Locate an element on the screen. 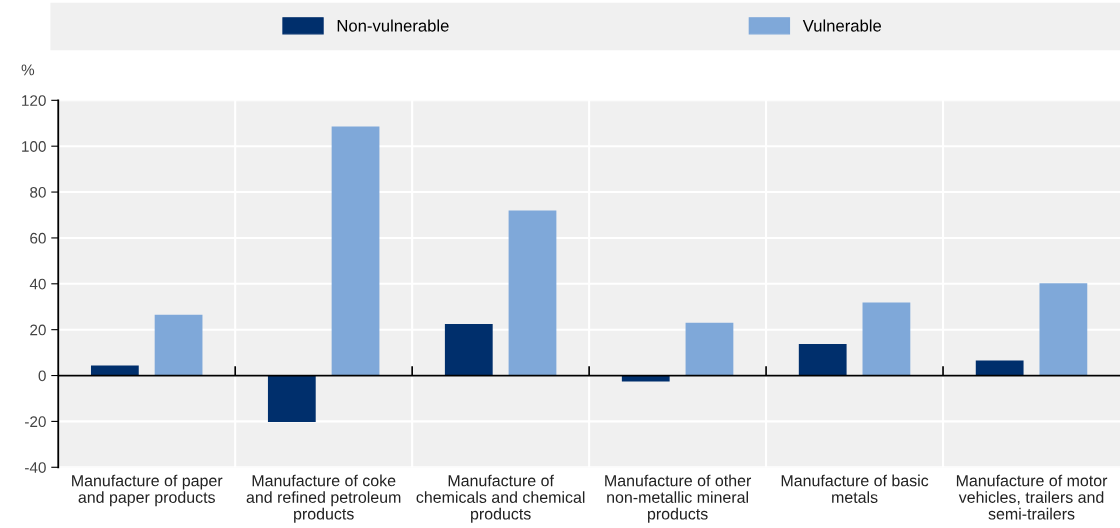 Image resolution: width=1120 pixels, height=528 pixels. x-tick-label: Manufacture of paper and paper products is located at coordinates (147, 490).